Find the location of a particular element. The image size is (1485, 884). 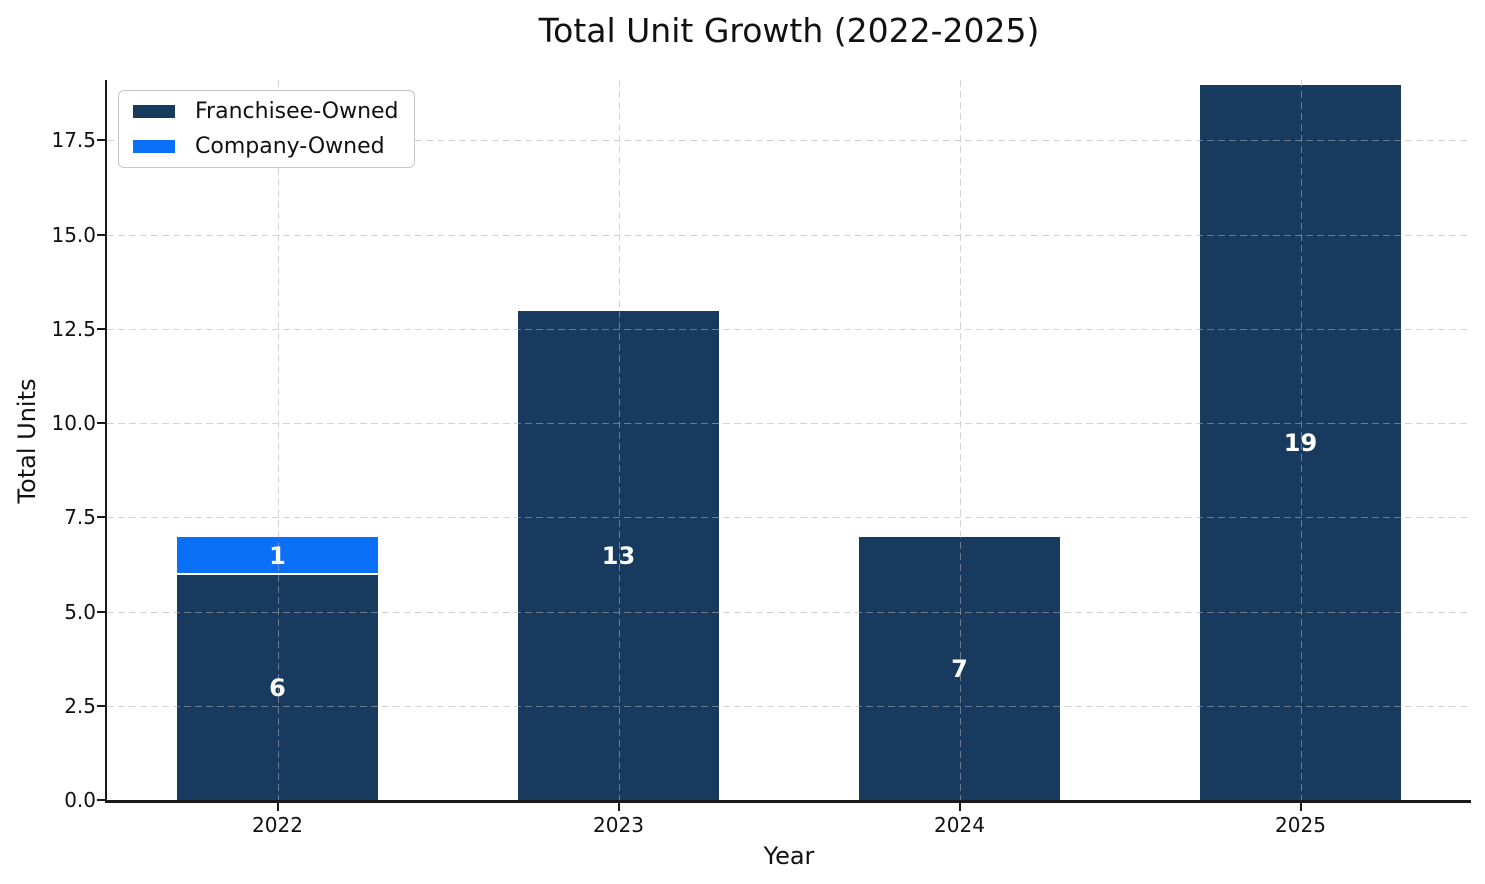

x-tick-label: 2023 is located at coordinates (618, 825).